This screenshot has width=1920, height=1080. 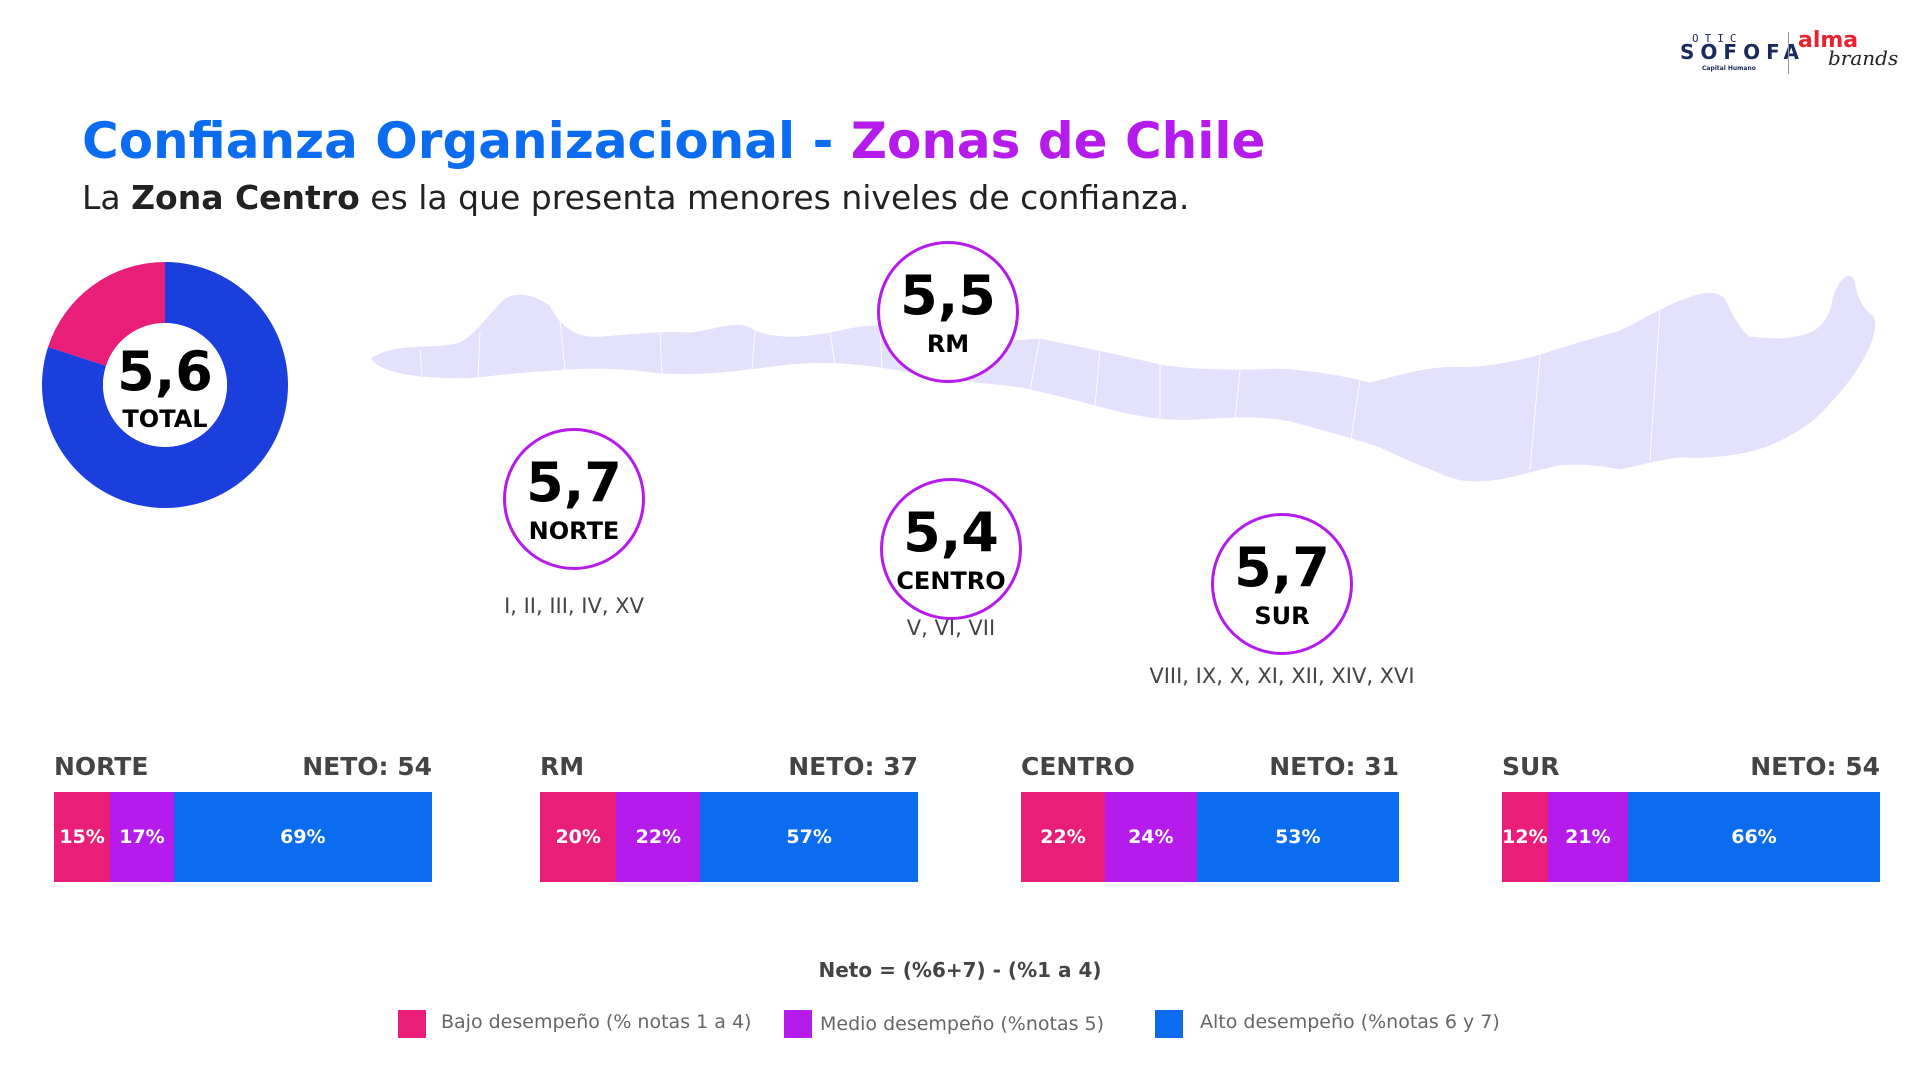 What do you see at coordinates (1297, 837) in the screenshot?
I see `bar-segment-centro-2: 53%` at bounding box center [1297, 837].